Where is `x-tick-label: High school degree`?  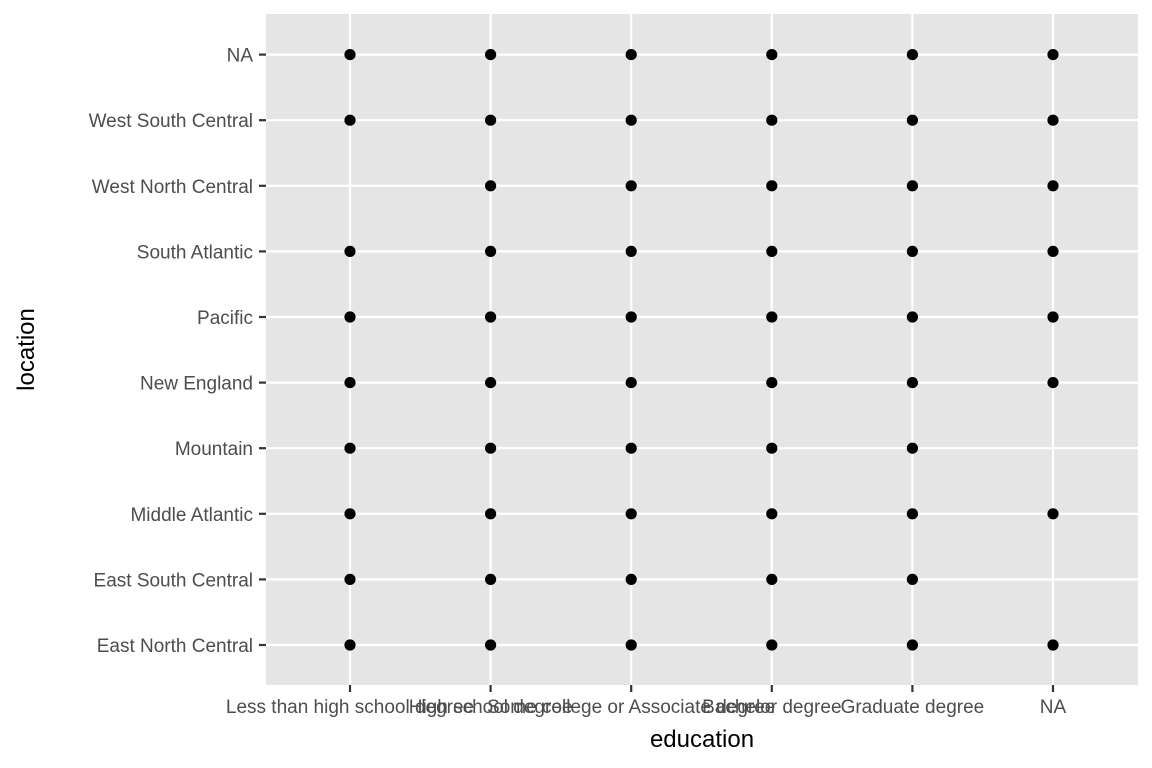 x-tick-label: High school degree is located at coordinates (491, 707).